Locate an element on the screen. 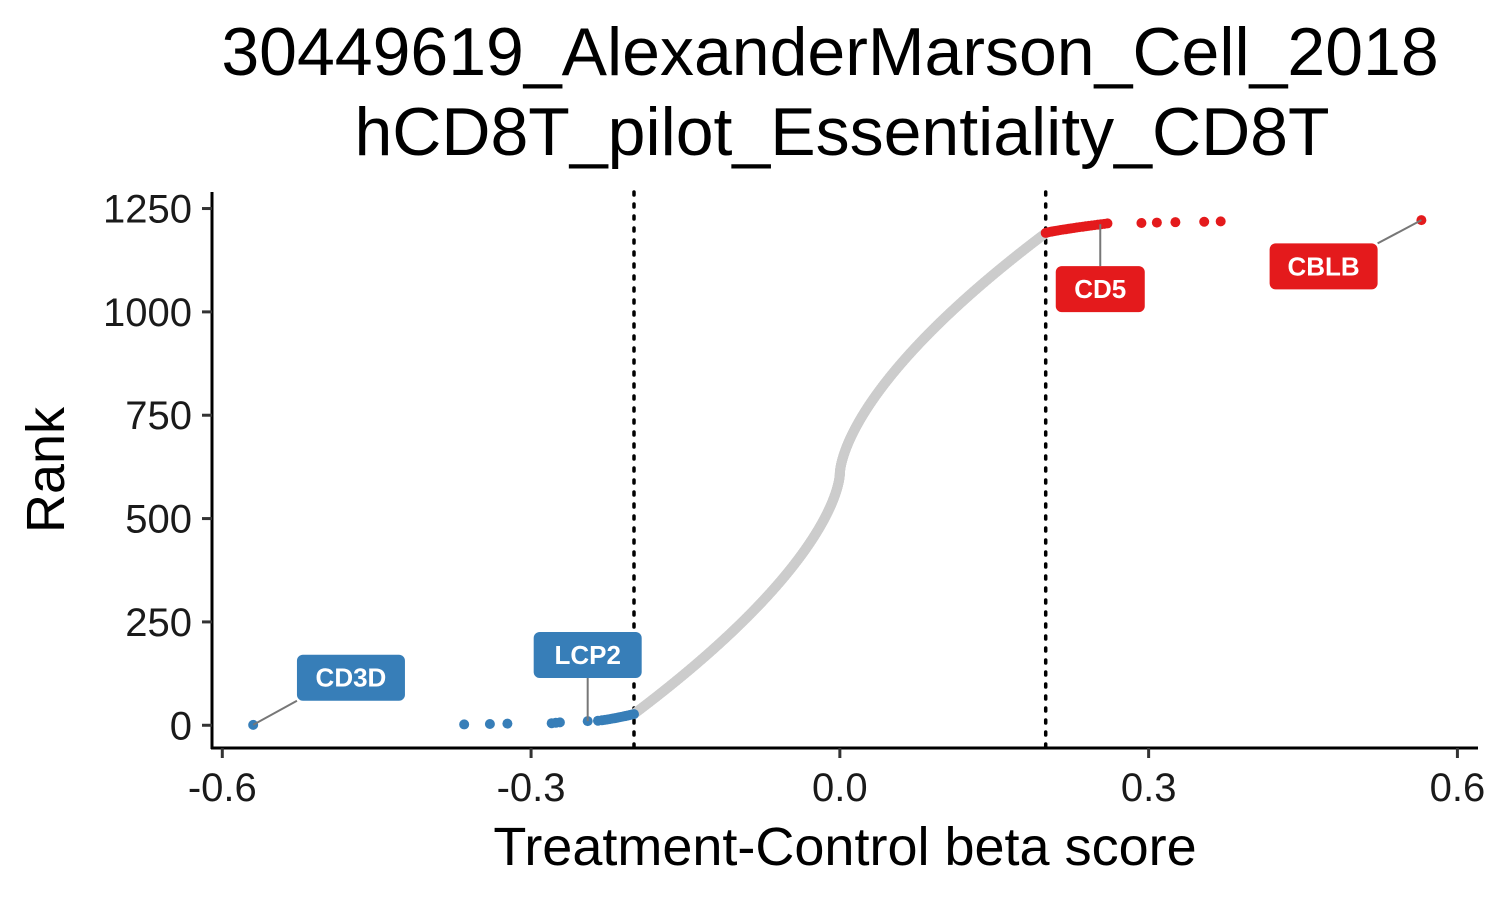 The width and height of the screenshot is (1500, 900). x-axis-title: Treatment-Control beta score is located at coordinates (844, 847).